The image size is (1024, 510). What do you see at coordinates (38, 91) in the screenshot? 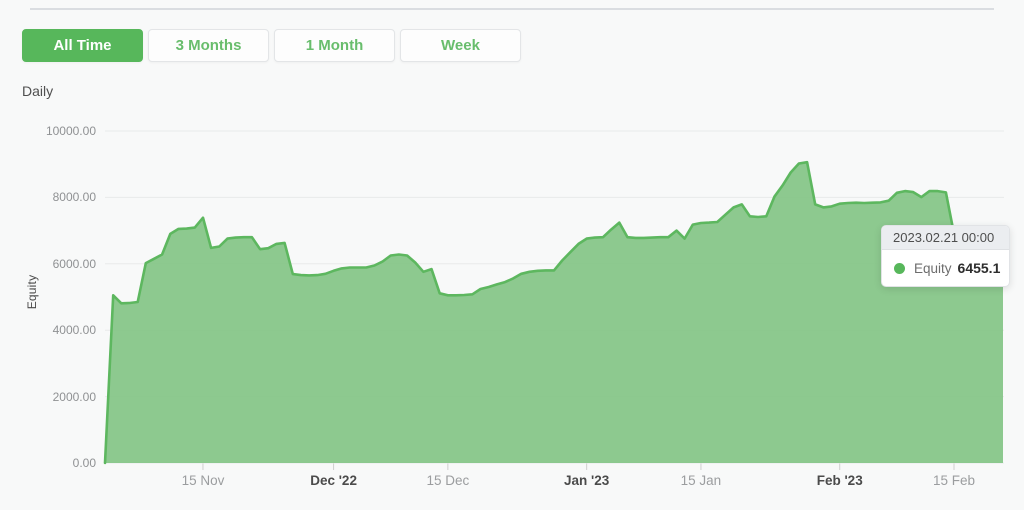
I see `frequency-label: Daily` at bounding box center [38, 91].